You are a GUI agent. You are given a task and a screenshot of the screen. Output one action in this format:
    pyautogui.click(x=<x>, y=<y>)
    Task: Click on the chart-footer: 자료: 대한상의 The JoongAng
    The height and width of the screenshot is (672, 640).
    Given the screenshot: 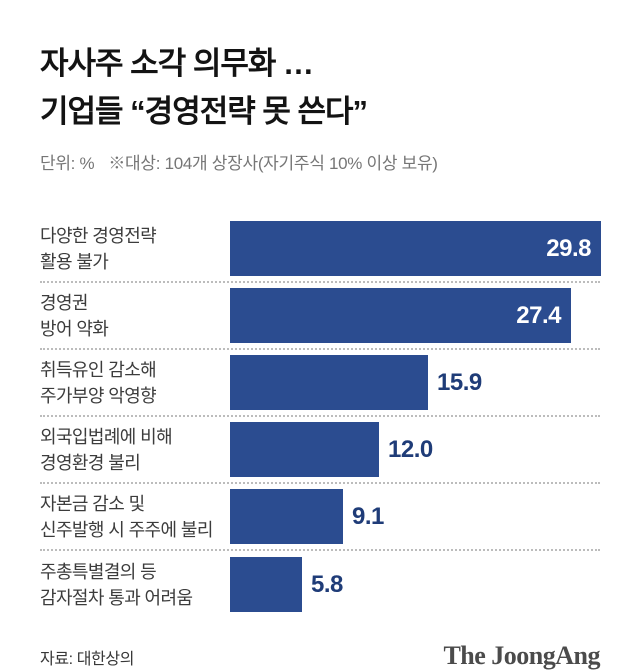 What is the action you would take?
    pyautogui.click(x=320, y=656)
    